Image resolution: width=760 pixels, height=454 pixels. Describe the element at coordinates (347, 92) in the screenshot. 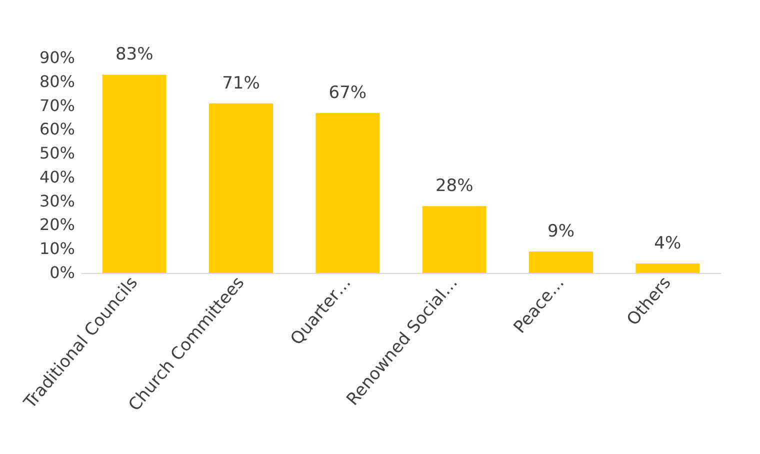

I see `data-label: 67%` at that location.